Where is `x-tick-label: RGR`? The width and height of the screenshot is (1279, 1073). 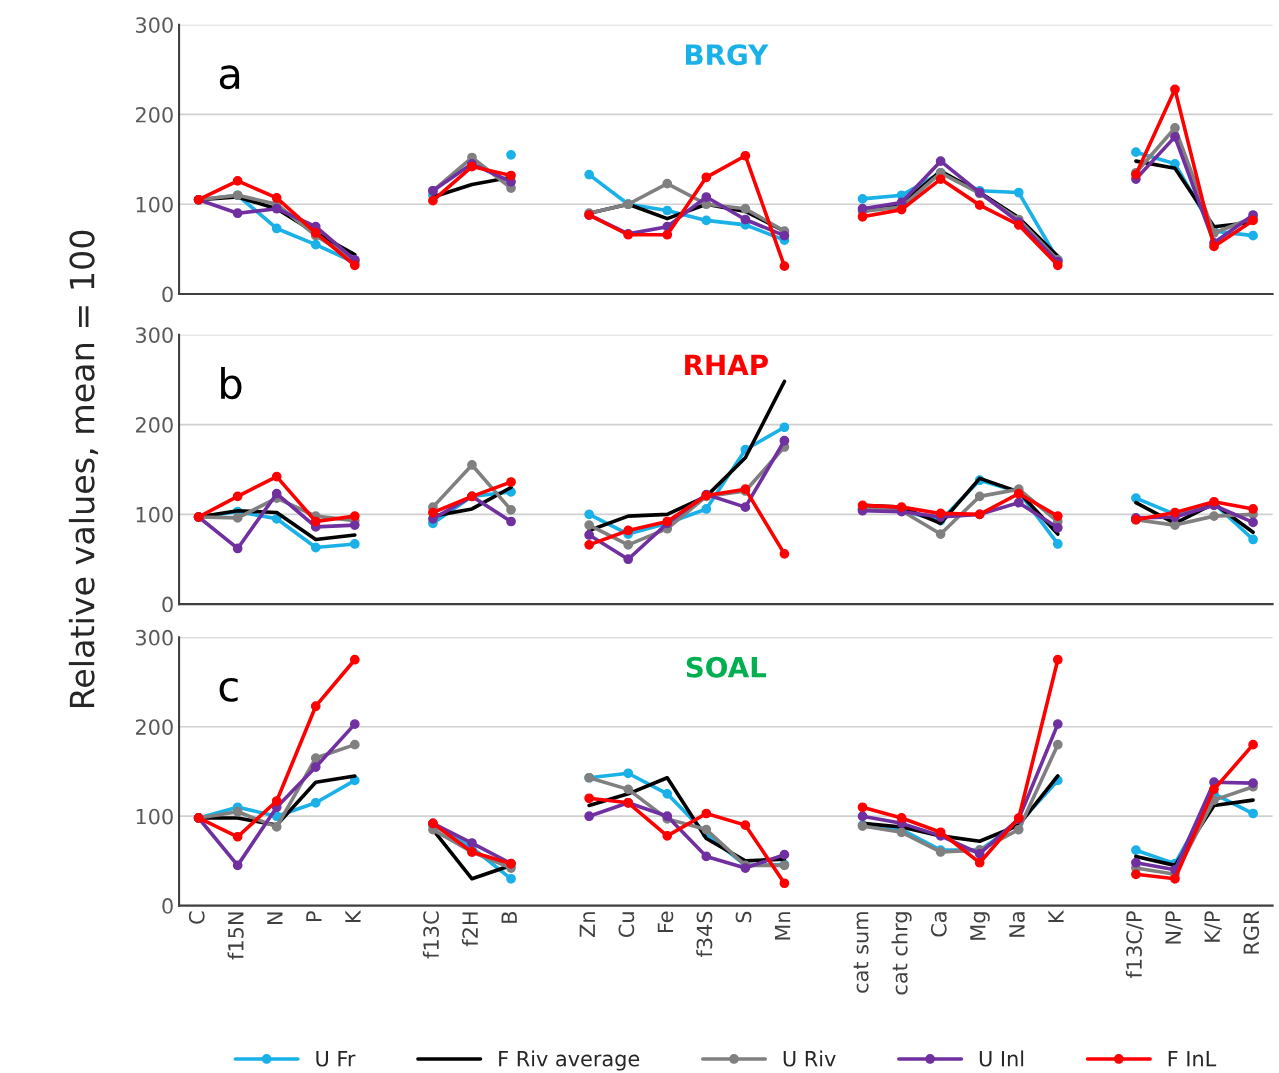
x-tick-label: RGR is located at coordinates (1251, 932).